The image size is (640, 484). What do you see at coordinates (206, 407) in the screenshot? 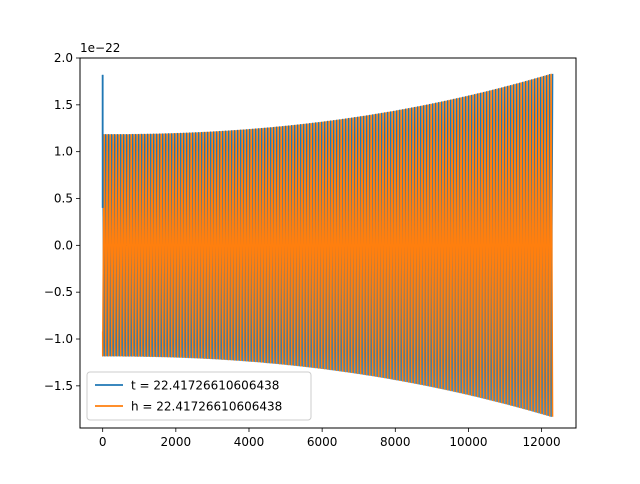
I see `legend-label: h = 22.41726610606438` at bounding box center [206, 407].